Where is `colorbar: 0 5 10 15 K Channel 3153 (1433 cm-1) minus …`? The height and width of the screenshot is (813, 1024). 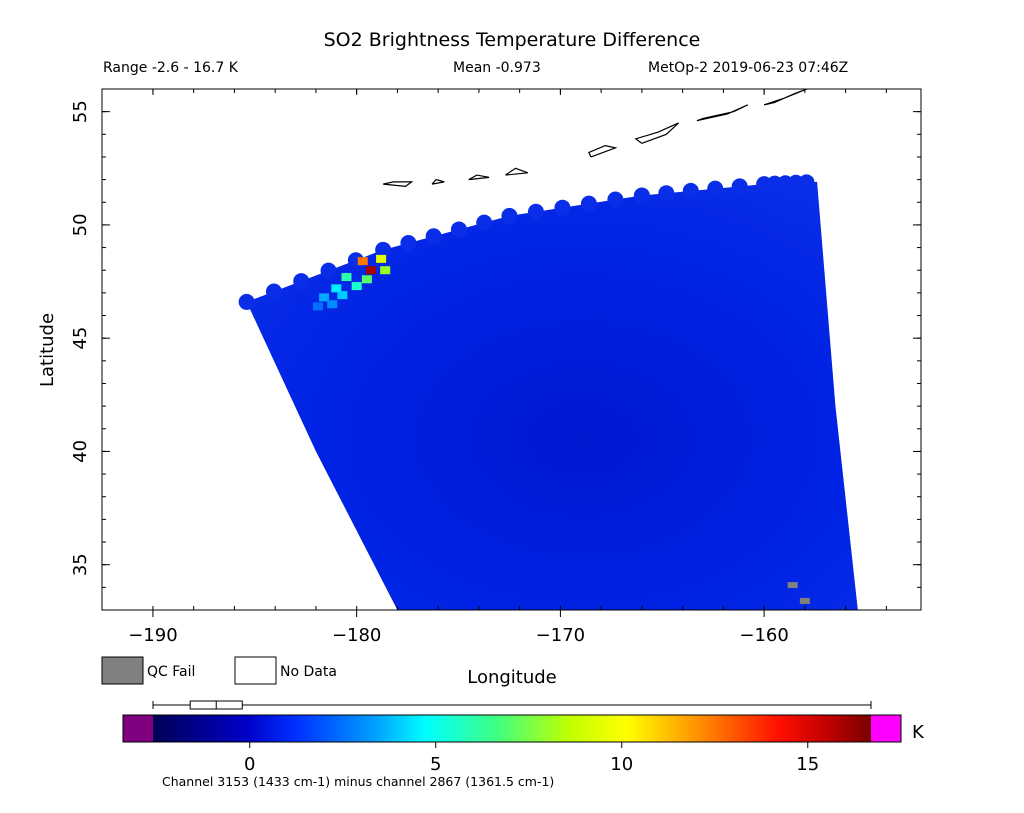
colorbar: 0 5 10 15 K Channel 3153 (1433 cm-1) minus … is located at coordinates (523, 744).